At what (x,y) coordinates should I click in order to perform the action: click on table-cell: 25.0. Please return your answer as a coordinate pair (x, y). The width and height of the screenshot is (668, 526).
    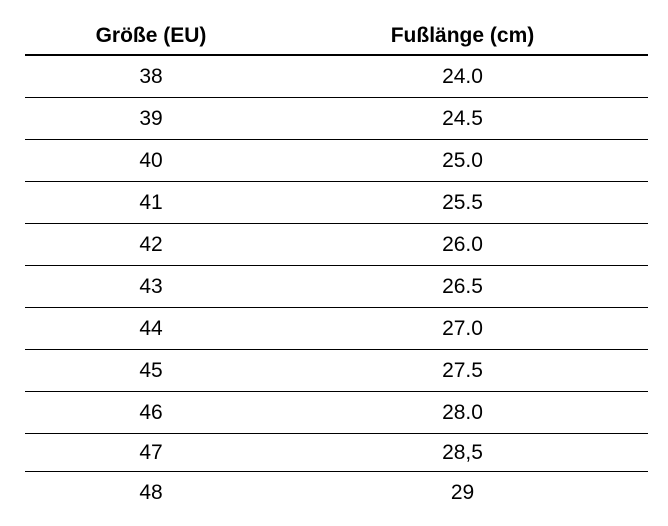
    Looking at the image, I should click on (462, 160).